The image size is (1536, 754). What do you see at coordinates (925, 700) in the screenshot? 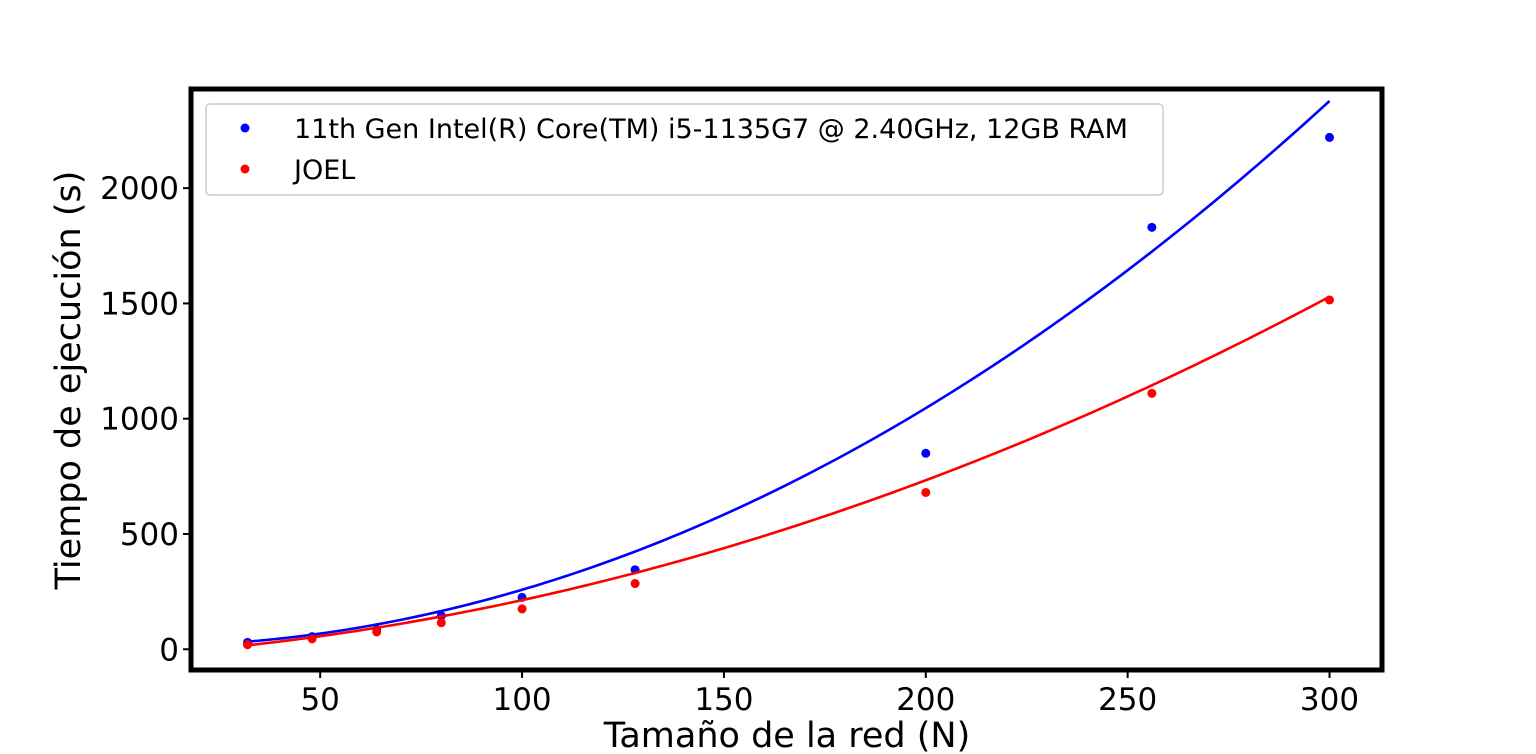
I see `x-tick-label: 200` at bounding box center [925, 700].